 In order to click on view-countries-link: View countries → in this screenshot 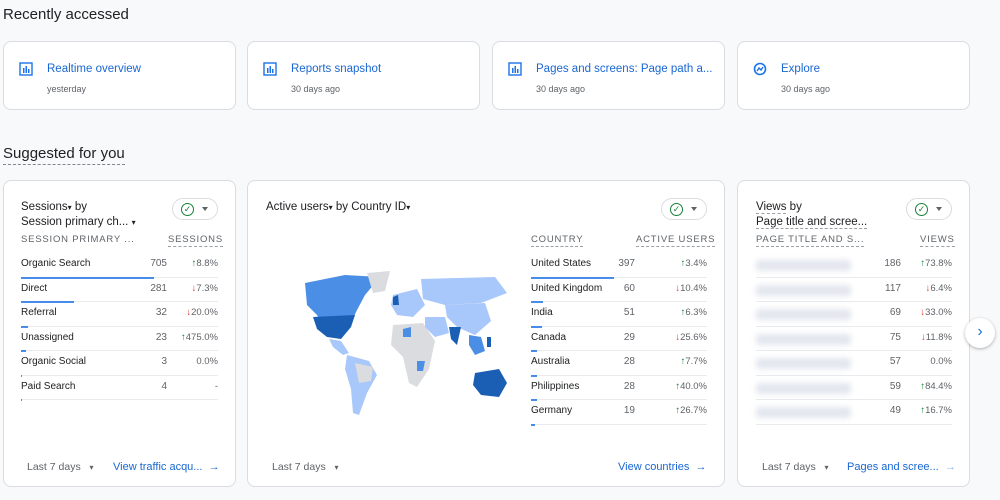, I will do `click(662, 467)`.